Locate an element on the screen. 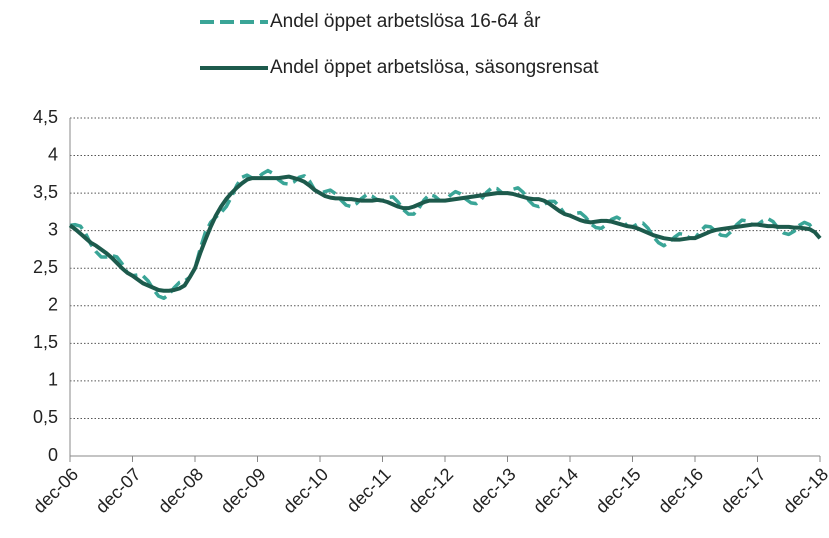 The height and width of the screenshot is (538, 829). y-tick-label: 2 is located at coordinates (53, 305).